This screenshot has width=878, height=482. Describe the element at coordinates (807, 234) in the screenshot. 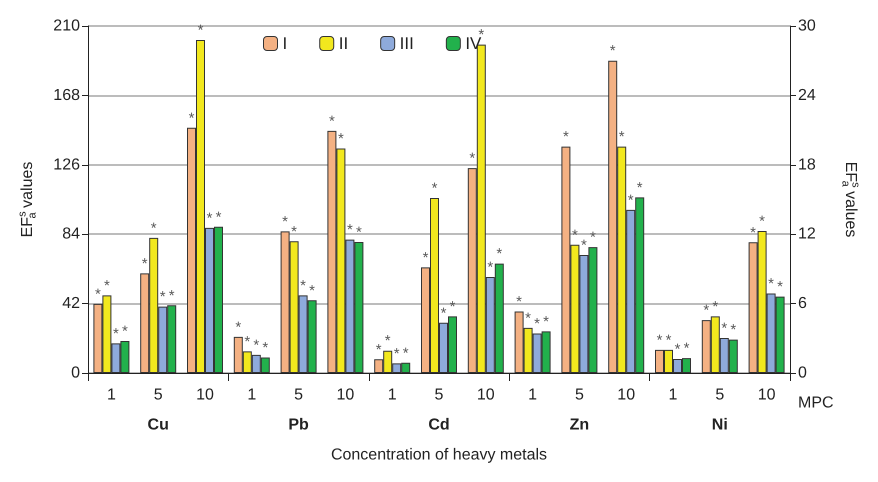

I see `y2-tick-label: 12` at that location.